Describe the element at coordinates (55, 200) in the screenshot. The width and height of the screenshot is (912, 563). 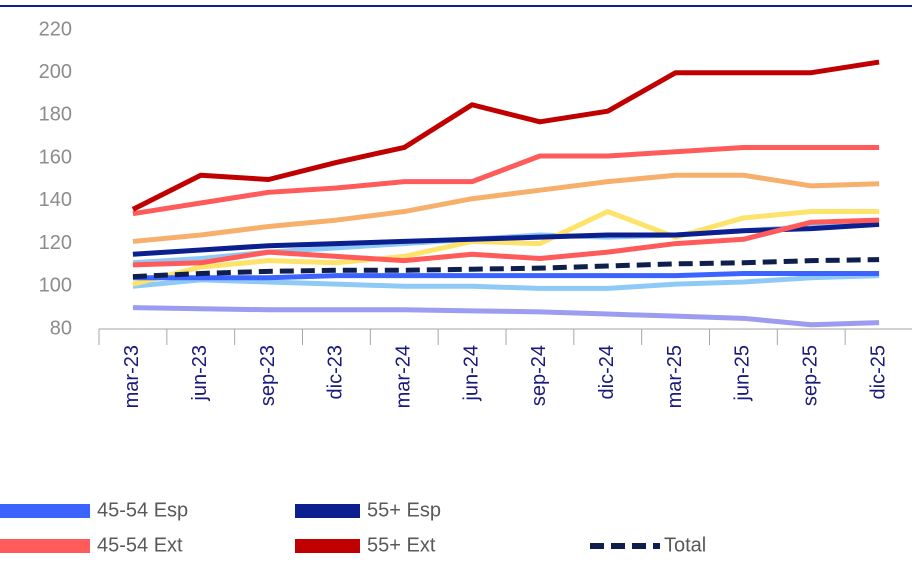
I see `y-tick-label: 140` at that location.